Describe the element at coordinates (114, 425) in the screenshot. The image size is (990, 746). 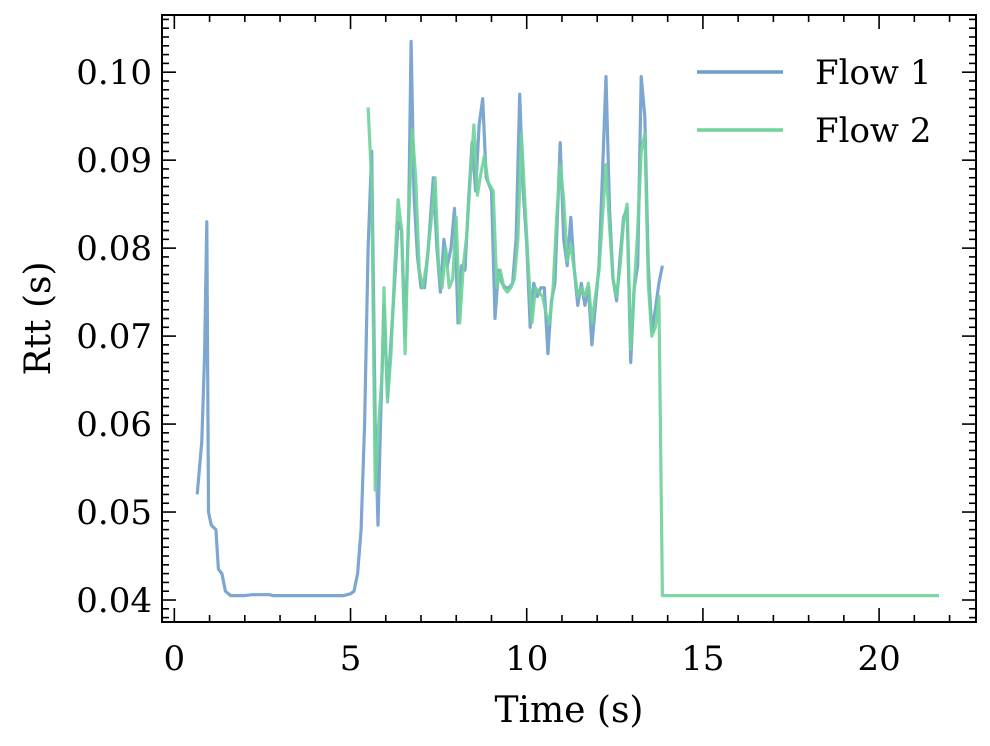
I see `y-tick-label: 0.06` at that location.